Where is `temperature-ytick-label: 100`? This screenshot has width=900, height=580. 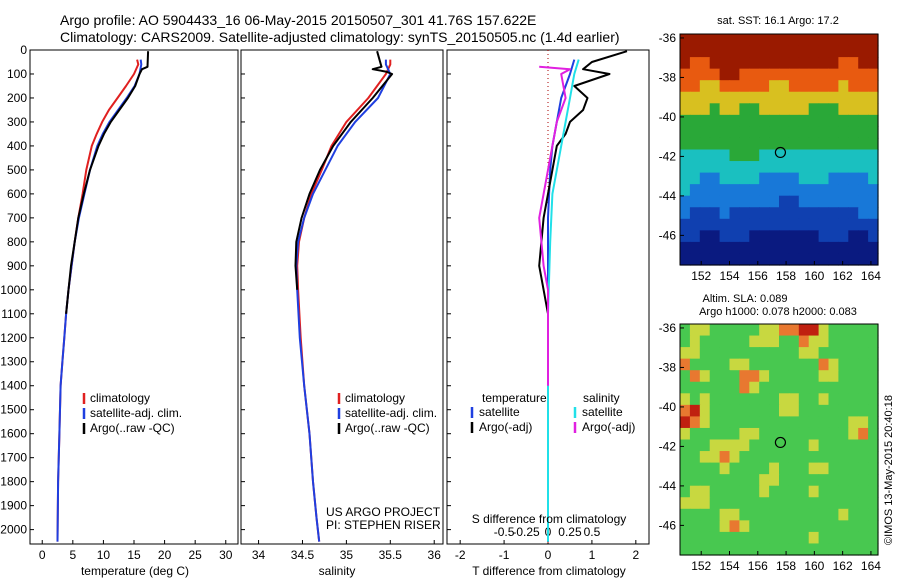 temperature-ytick-label: 100 is located at coordinates (17, 74).